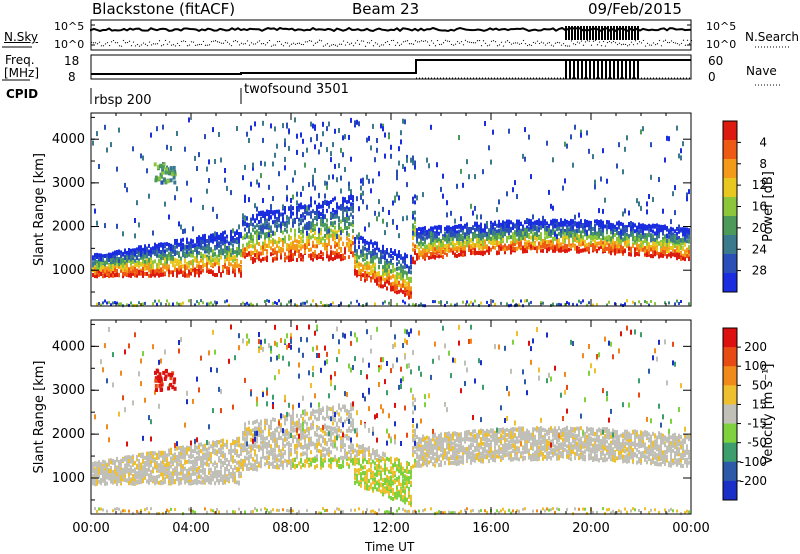 Image resolution: width=800 pixels, height=554 pixels. Describe the element at coordinates (391, 43) in the screenshot. I see `noise-search-dots` at that location.